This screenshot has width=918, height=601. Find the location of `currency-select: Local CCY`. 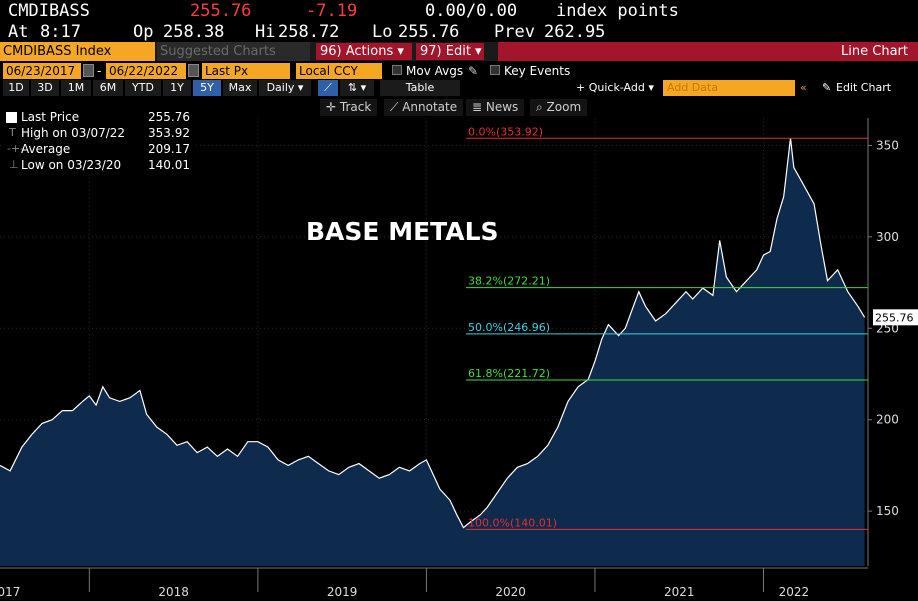

currency-select: Local CCY is located at coordinates (339, 71).